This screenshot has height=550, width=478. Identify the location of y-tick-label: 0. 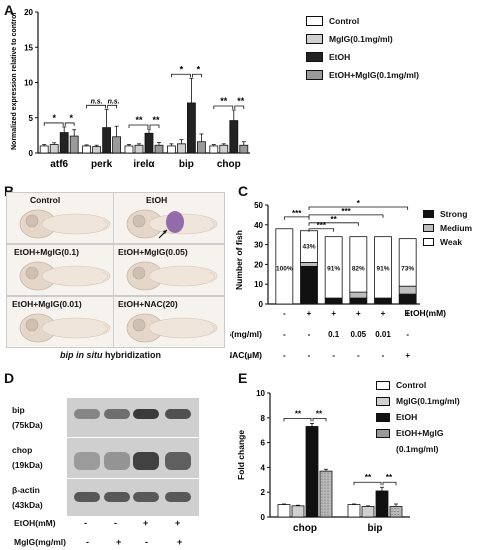
(31, 153).